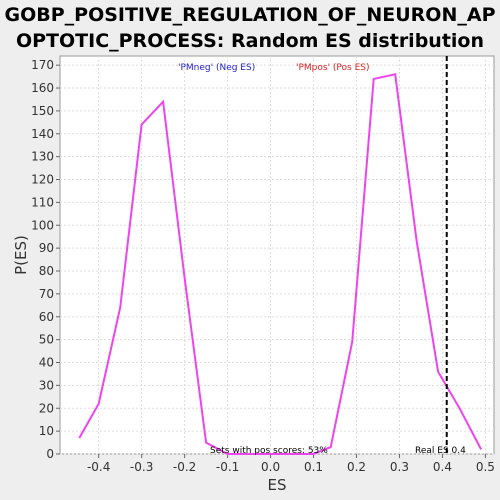 The image size is (500, 500). What do you see at coordinates (42, 88) in the screenshot?
I see `y-tick-label: 160` at bounding box center [42, 88].